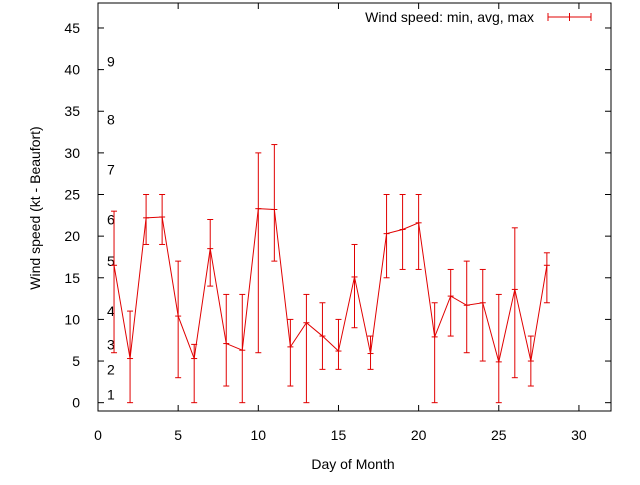 This screenshot has width=640, height=485. I want to click on beaufort-label: 8, so click(111, 120).